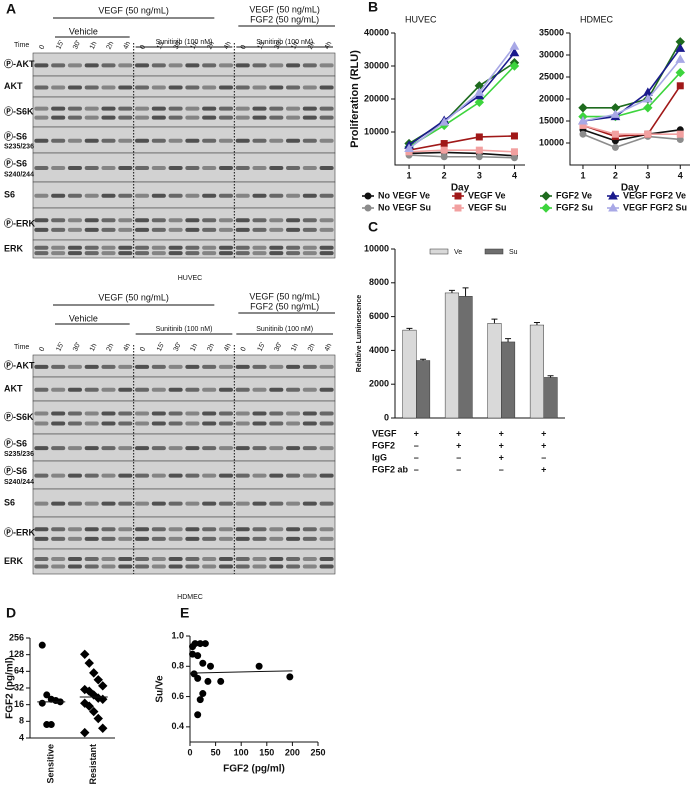 The width and height of the screenshot is (696, 794). What do you see at coordinates (379, 316) in the screenshot?
I see `y-tick-label: 6000` at bounding box center [379, 316].